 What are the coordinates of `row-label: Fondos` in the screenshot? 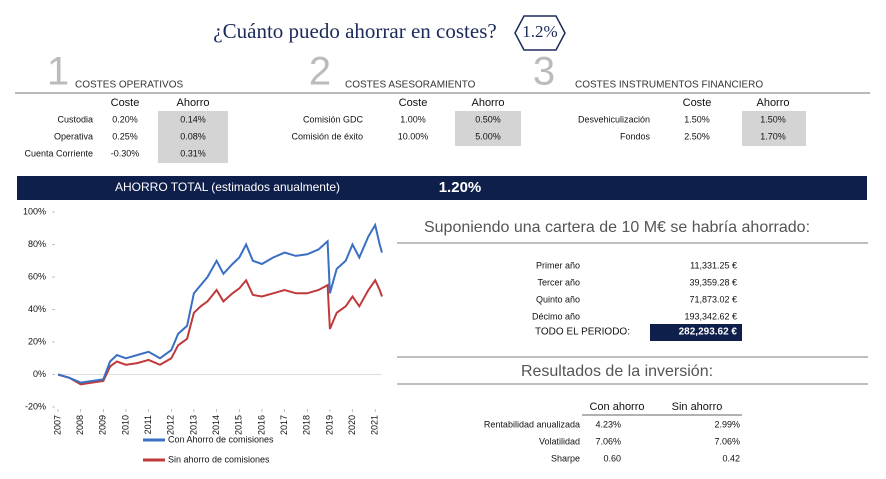 It's located at (635, 136).